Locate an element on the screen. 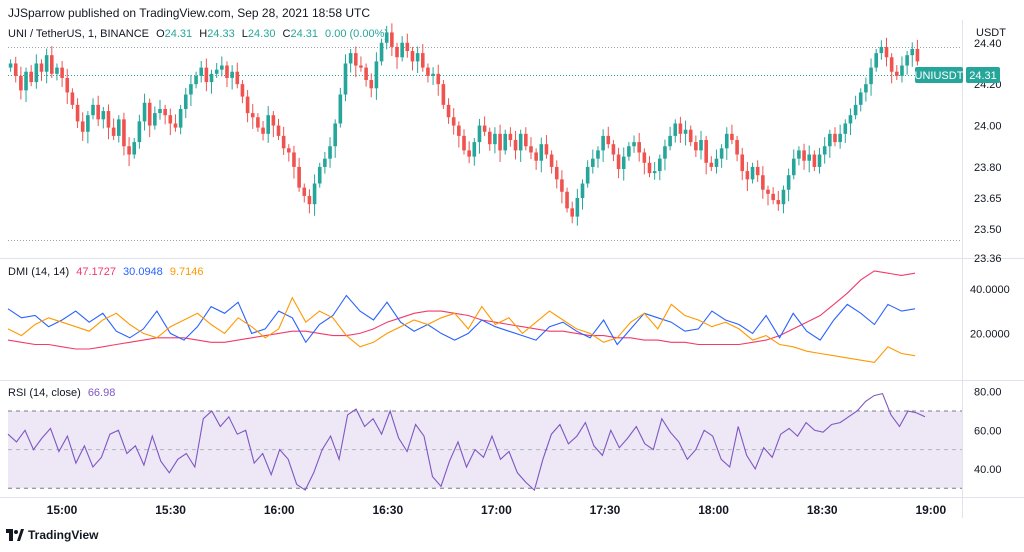 The width and height of the screenshot is (1024, 552). tag-value: 24.31 is located at coordinates (983, 76).